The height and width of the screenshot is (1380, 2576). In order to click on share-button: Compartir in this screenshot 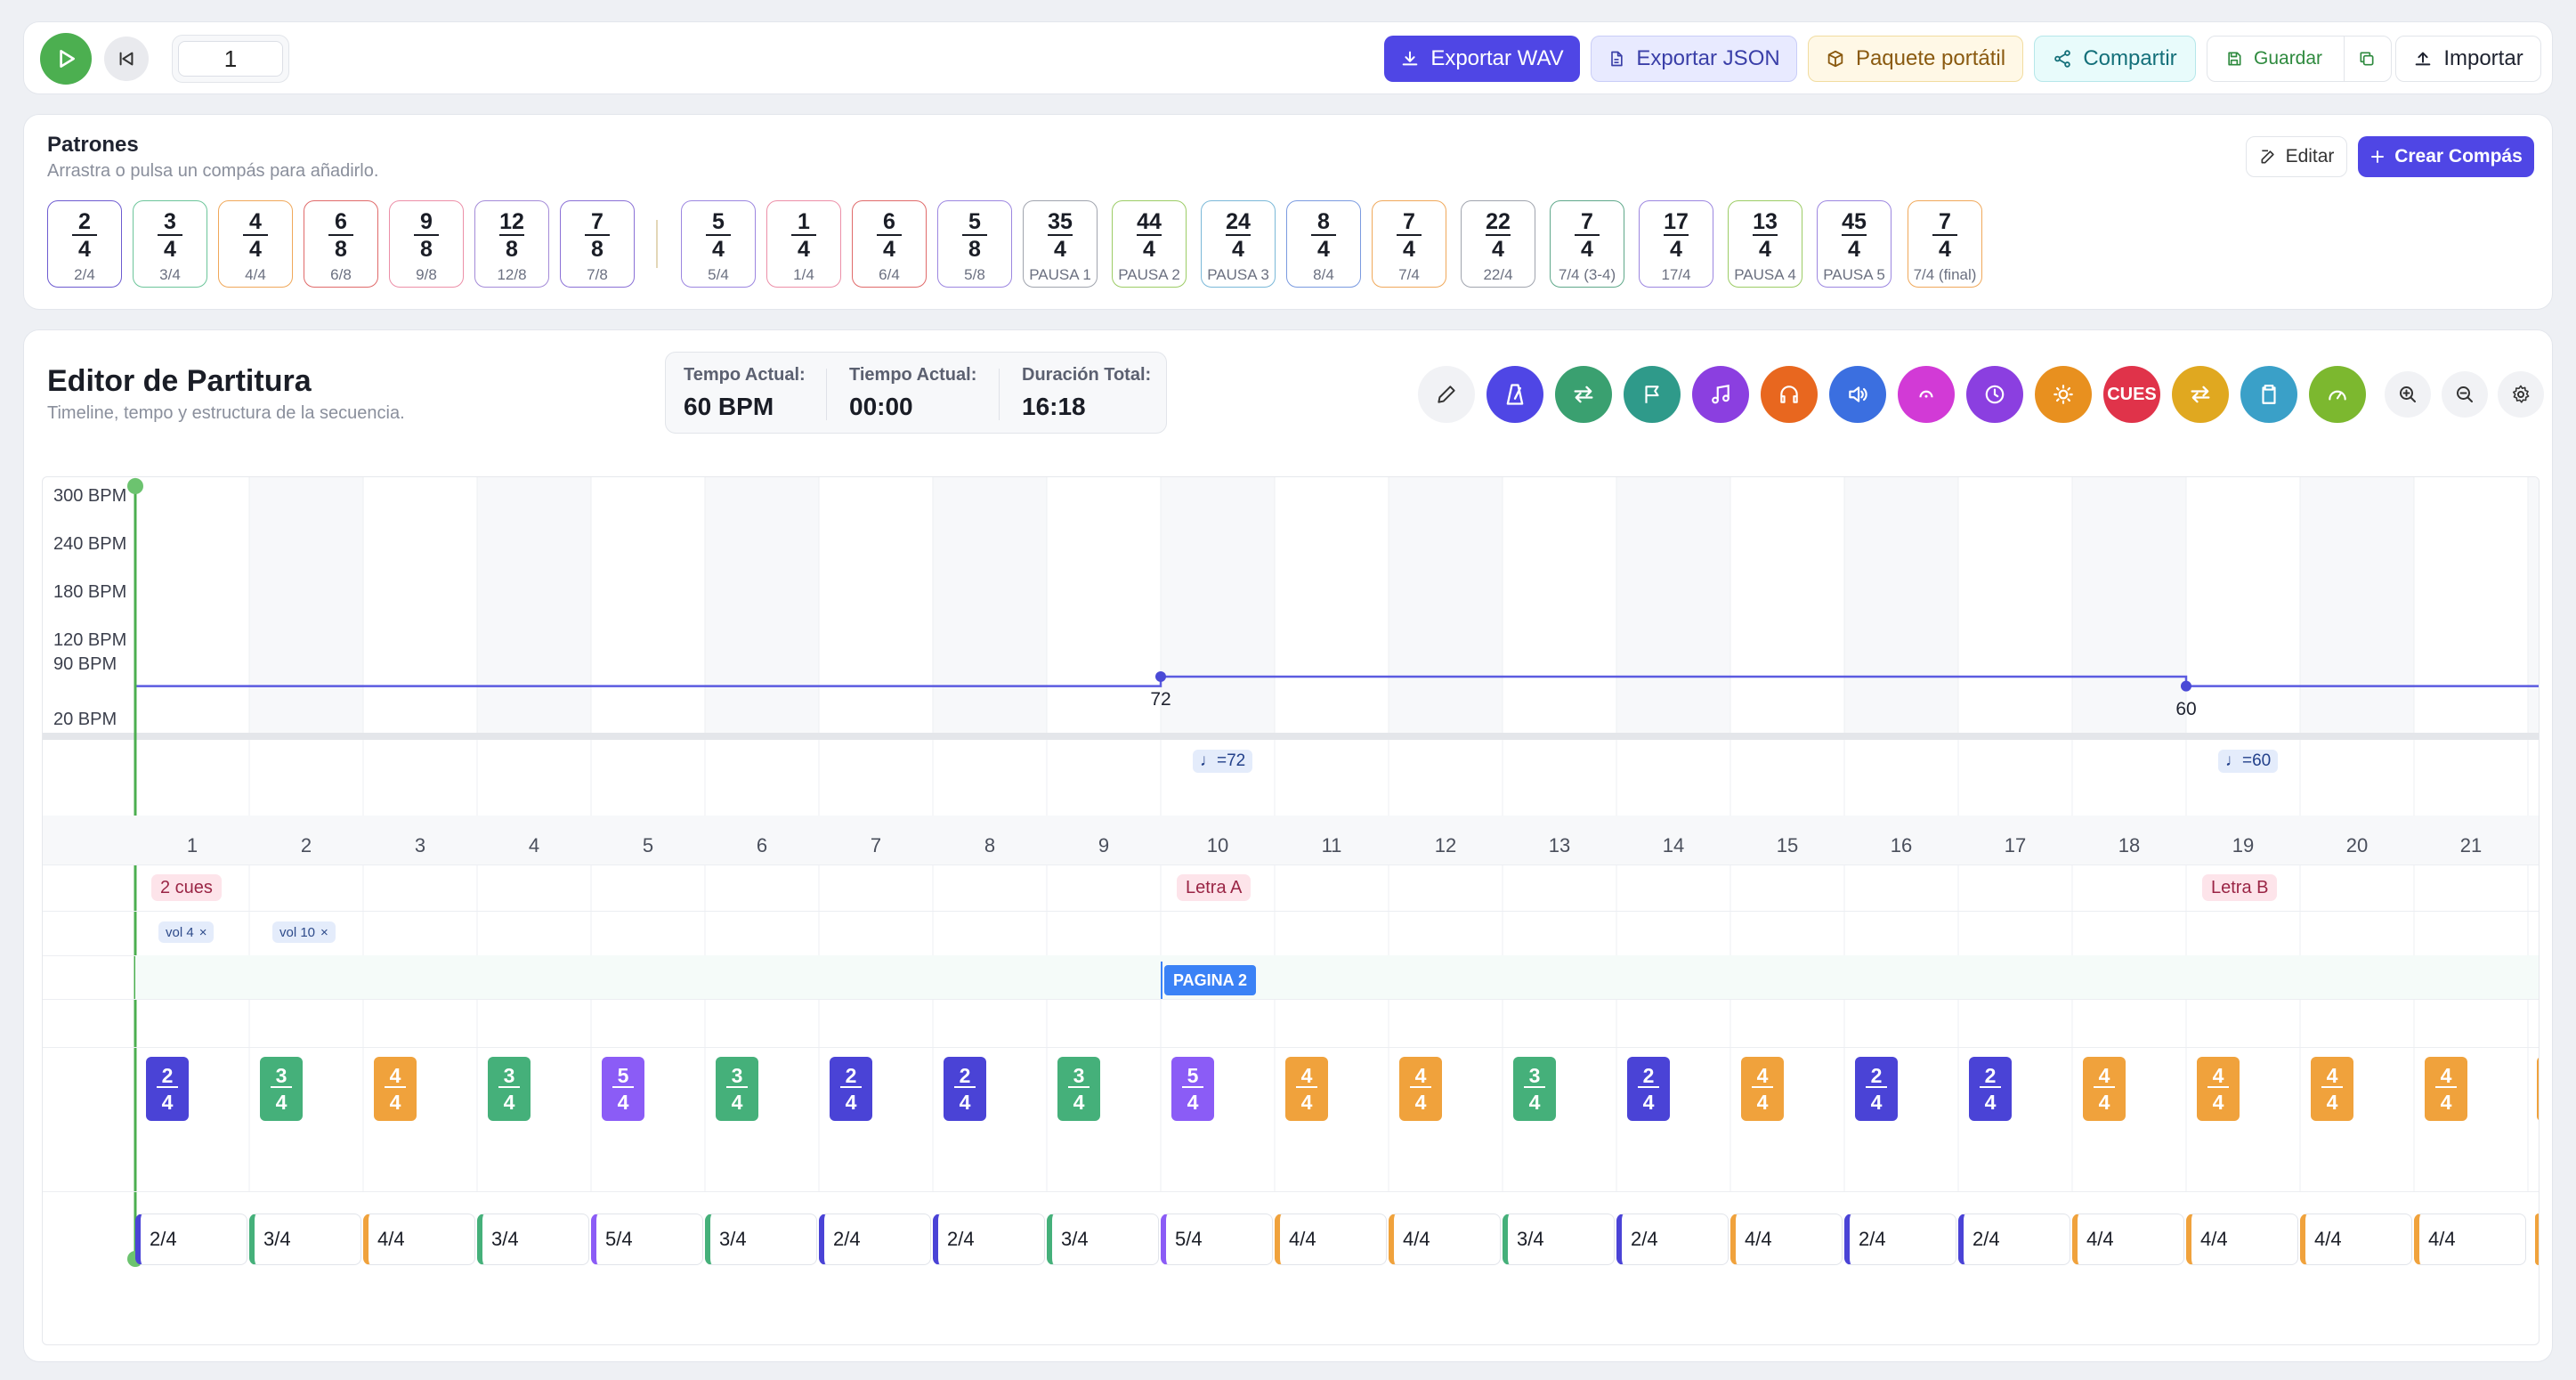, I will do `click(2115, 59)`.